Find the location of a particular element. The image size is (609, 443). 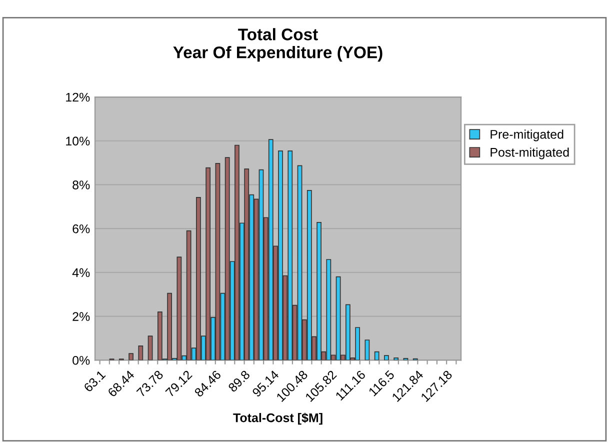

x-axis-title: Total-Cost [$M] is located at coordinates (277, 418).